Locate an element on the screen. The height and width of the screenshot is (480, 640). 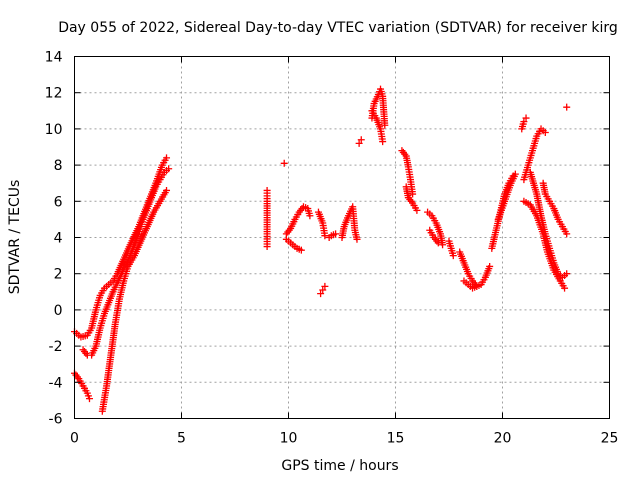
series-arc-h is located at coordinates (293, 244).